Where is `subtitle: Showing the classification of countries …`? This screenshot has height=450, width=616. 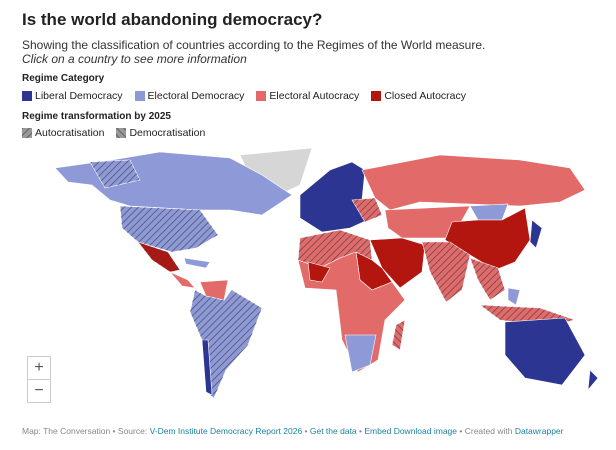 subtitle: Showing the classification of countries … is located at coordinates (254, 45).